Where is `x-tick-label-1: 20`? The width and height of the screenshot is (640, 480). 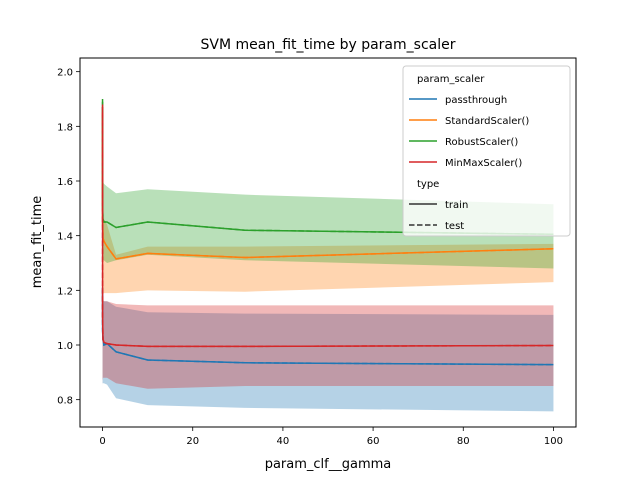 x-tick-label-1: 20 is located at coordinates (192, 441).